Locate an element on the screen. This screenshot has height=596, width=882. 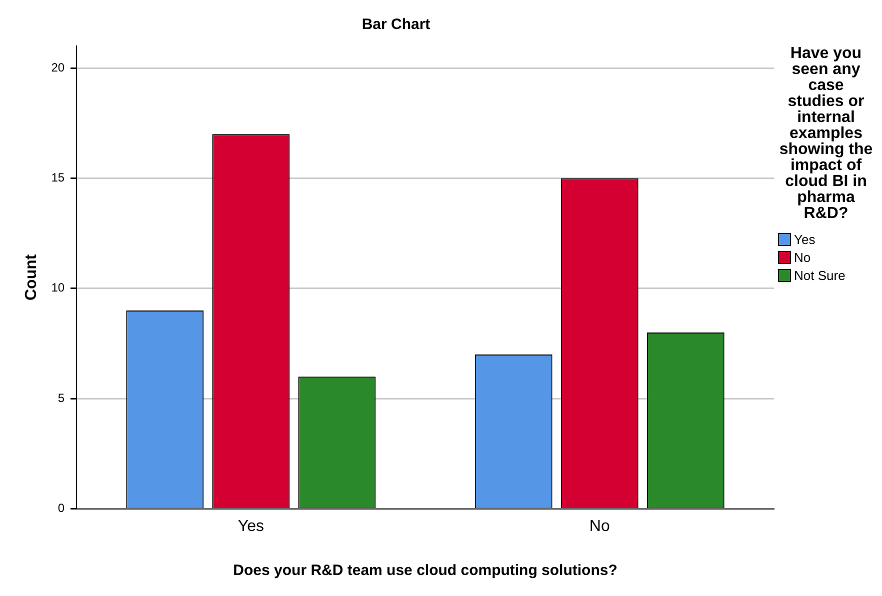
y-tick-label: 20 is located at coordinates (58, 67).